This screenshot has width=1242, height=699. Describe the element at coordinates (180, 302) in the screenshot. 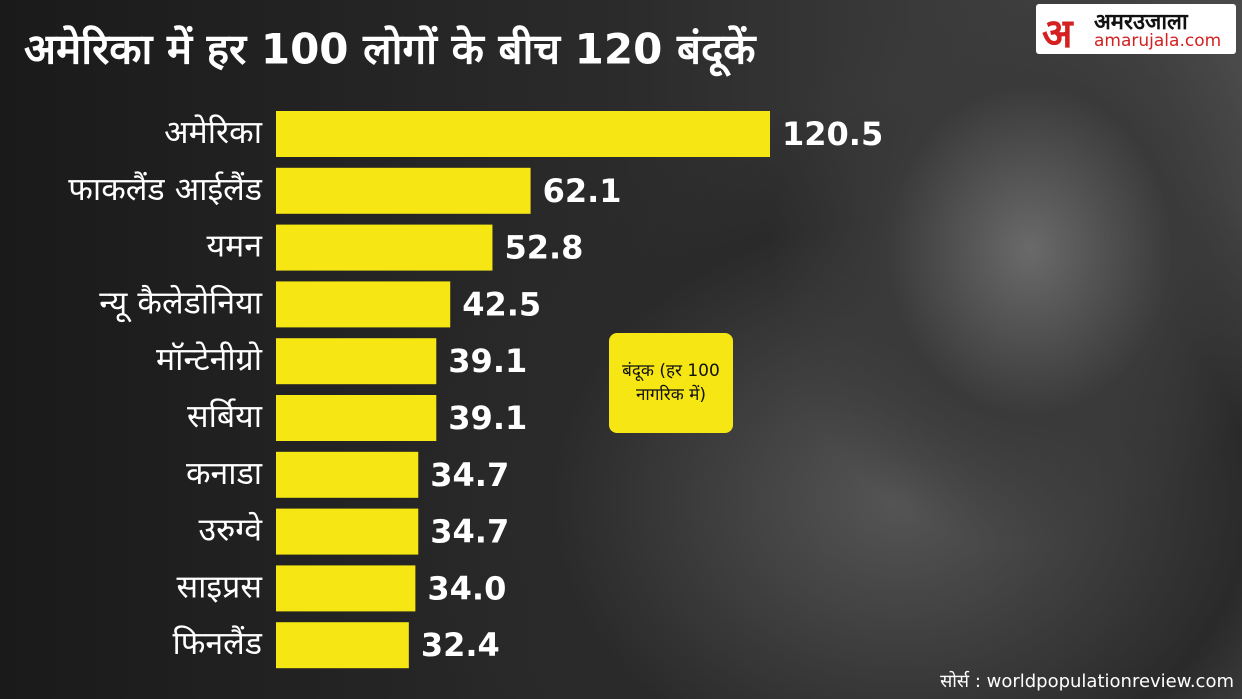

I see `category-label: न्यू कैलेडोनिया` at that location.